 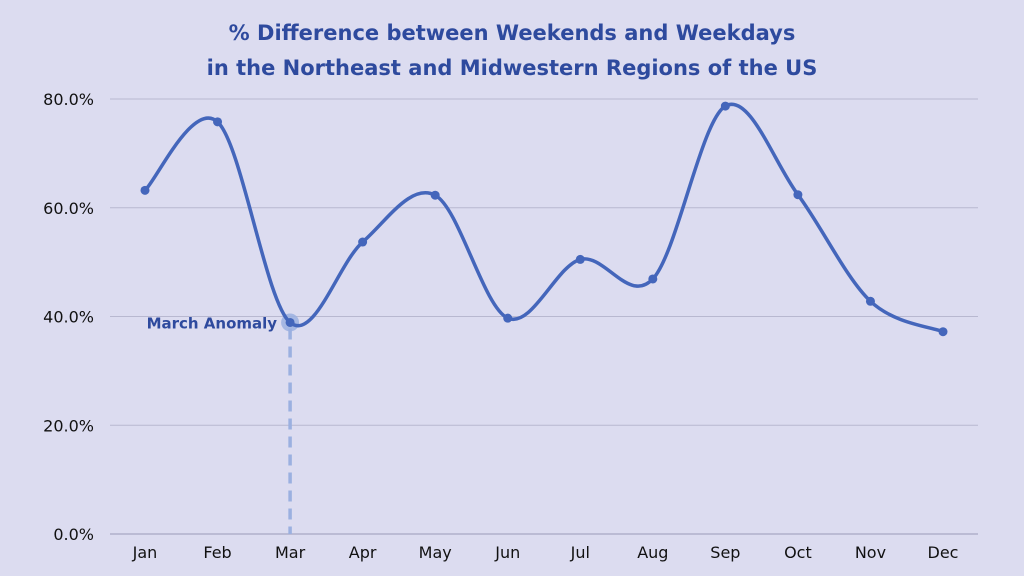 What do you see at coordinates (507, 552) in the screenshot?
I see `x-tick-label: Jun` at bounding box center [507, 552].